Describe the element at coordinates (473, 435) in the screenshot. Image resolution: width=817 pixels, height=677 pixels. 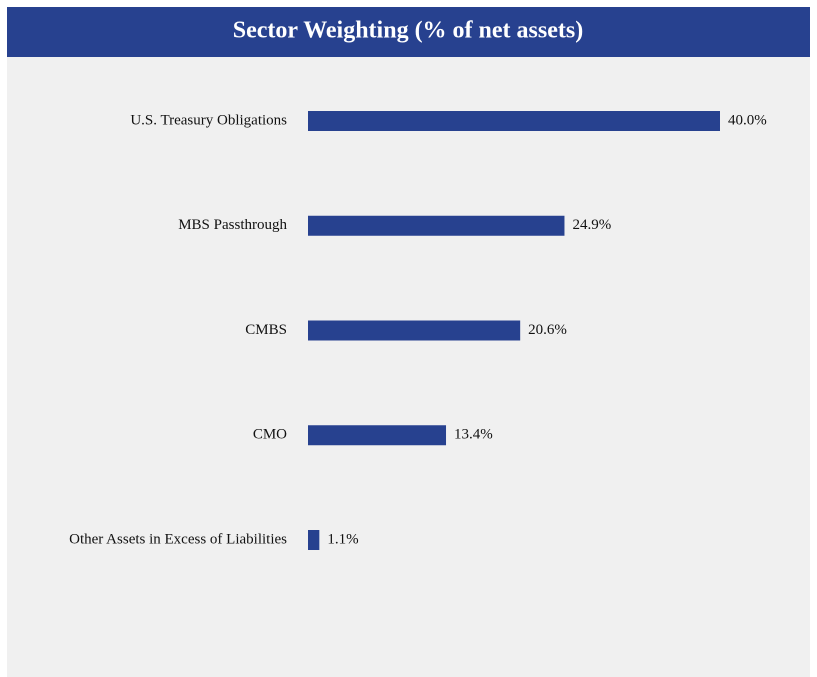
I see `value-label: 13.4%` at that location.